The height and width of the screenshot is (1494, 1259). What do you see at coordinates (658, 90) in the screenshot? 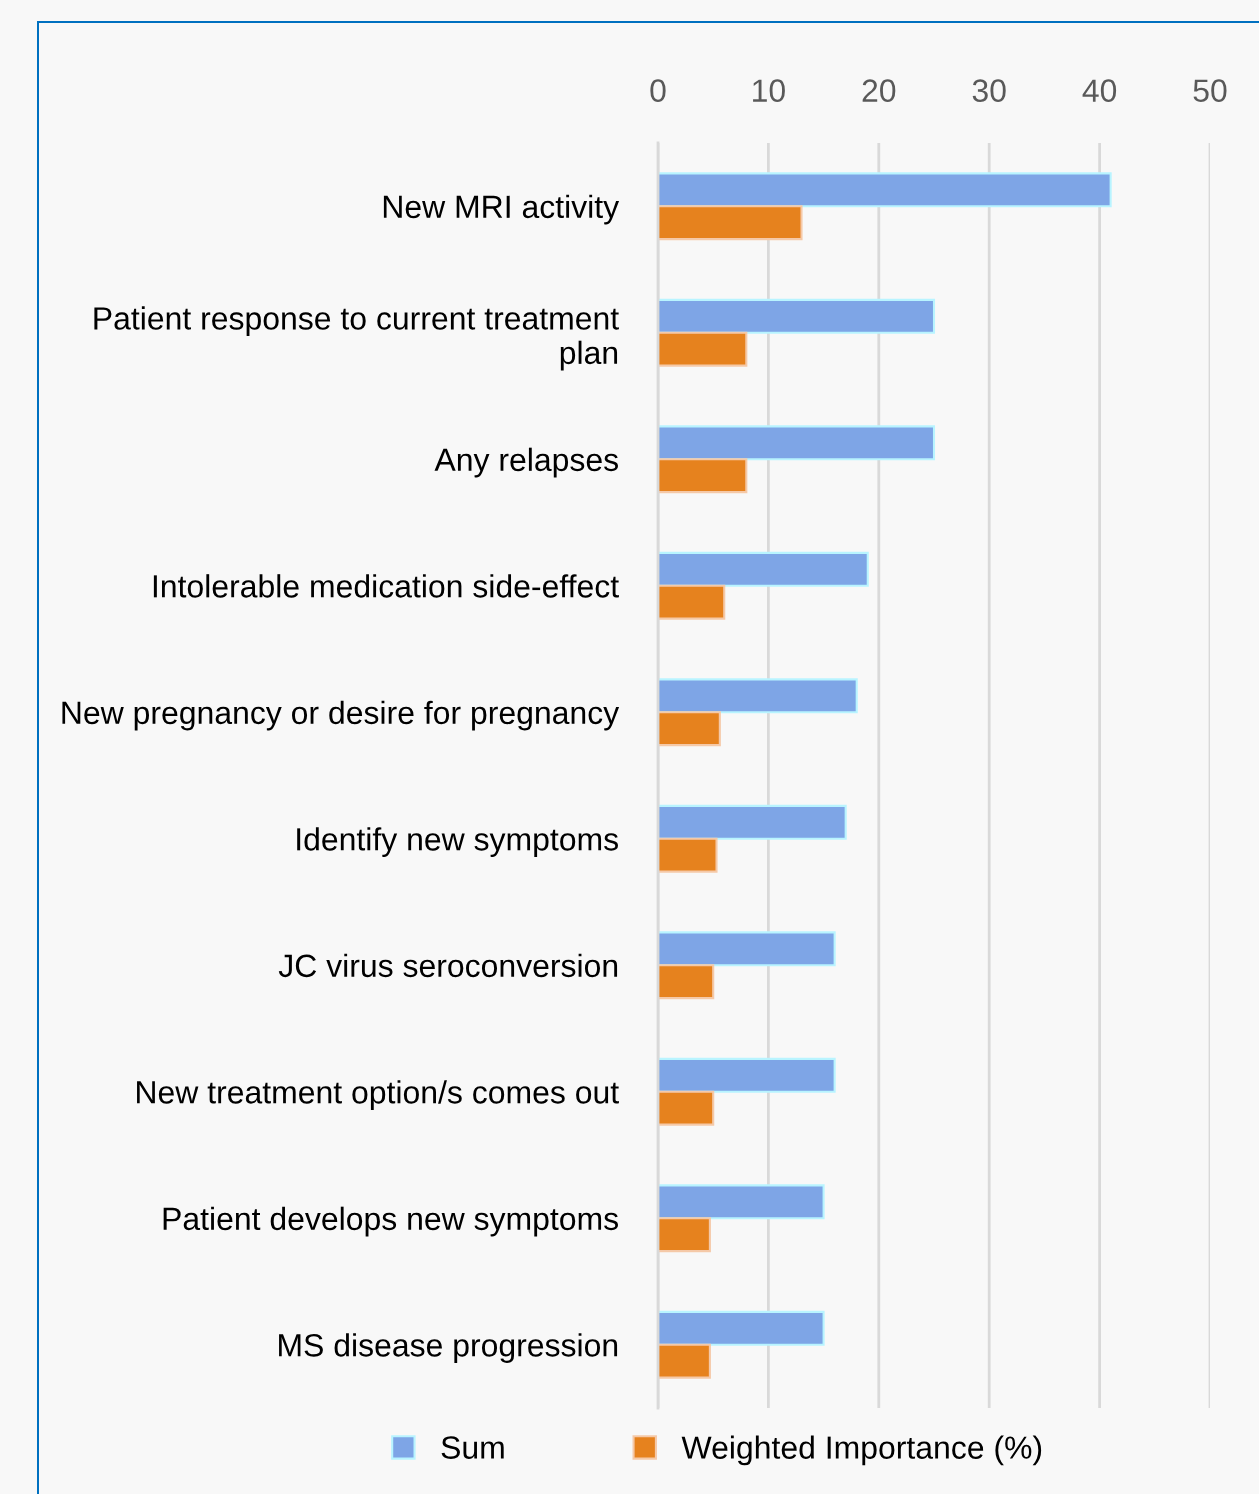
I see `x-tick-label: 0` at bounding box center [658, 90].